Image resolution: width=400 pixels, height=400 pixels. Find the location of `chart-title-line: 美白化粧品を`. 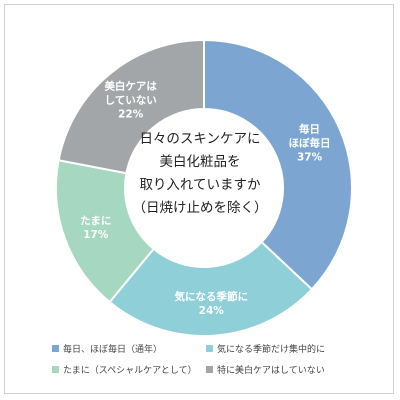

chart-title-line: 美白化粧品を is located at coordinates (200, 162).